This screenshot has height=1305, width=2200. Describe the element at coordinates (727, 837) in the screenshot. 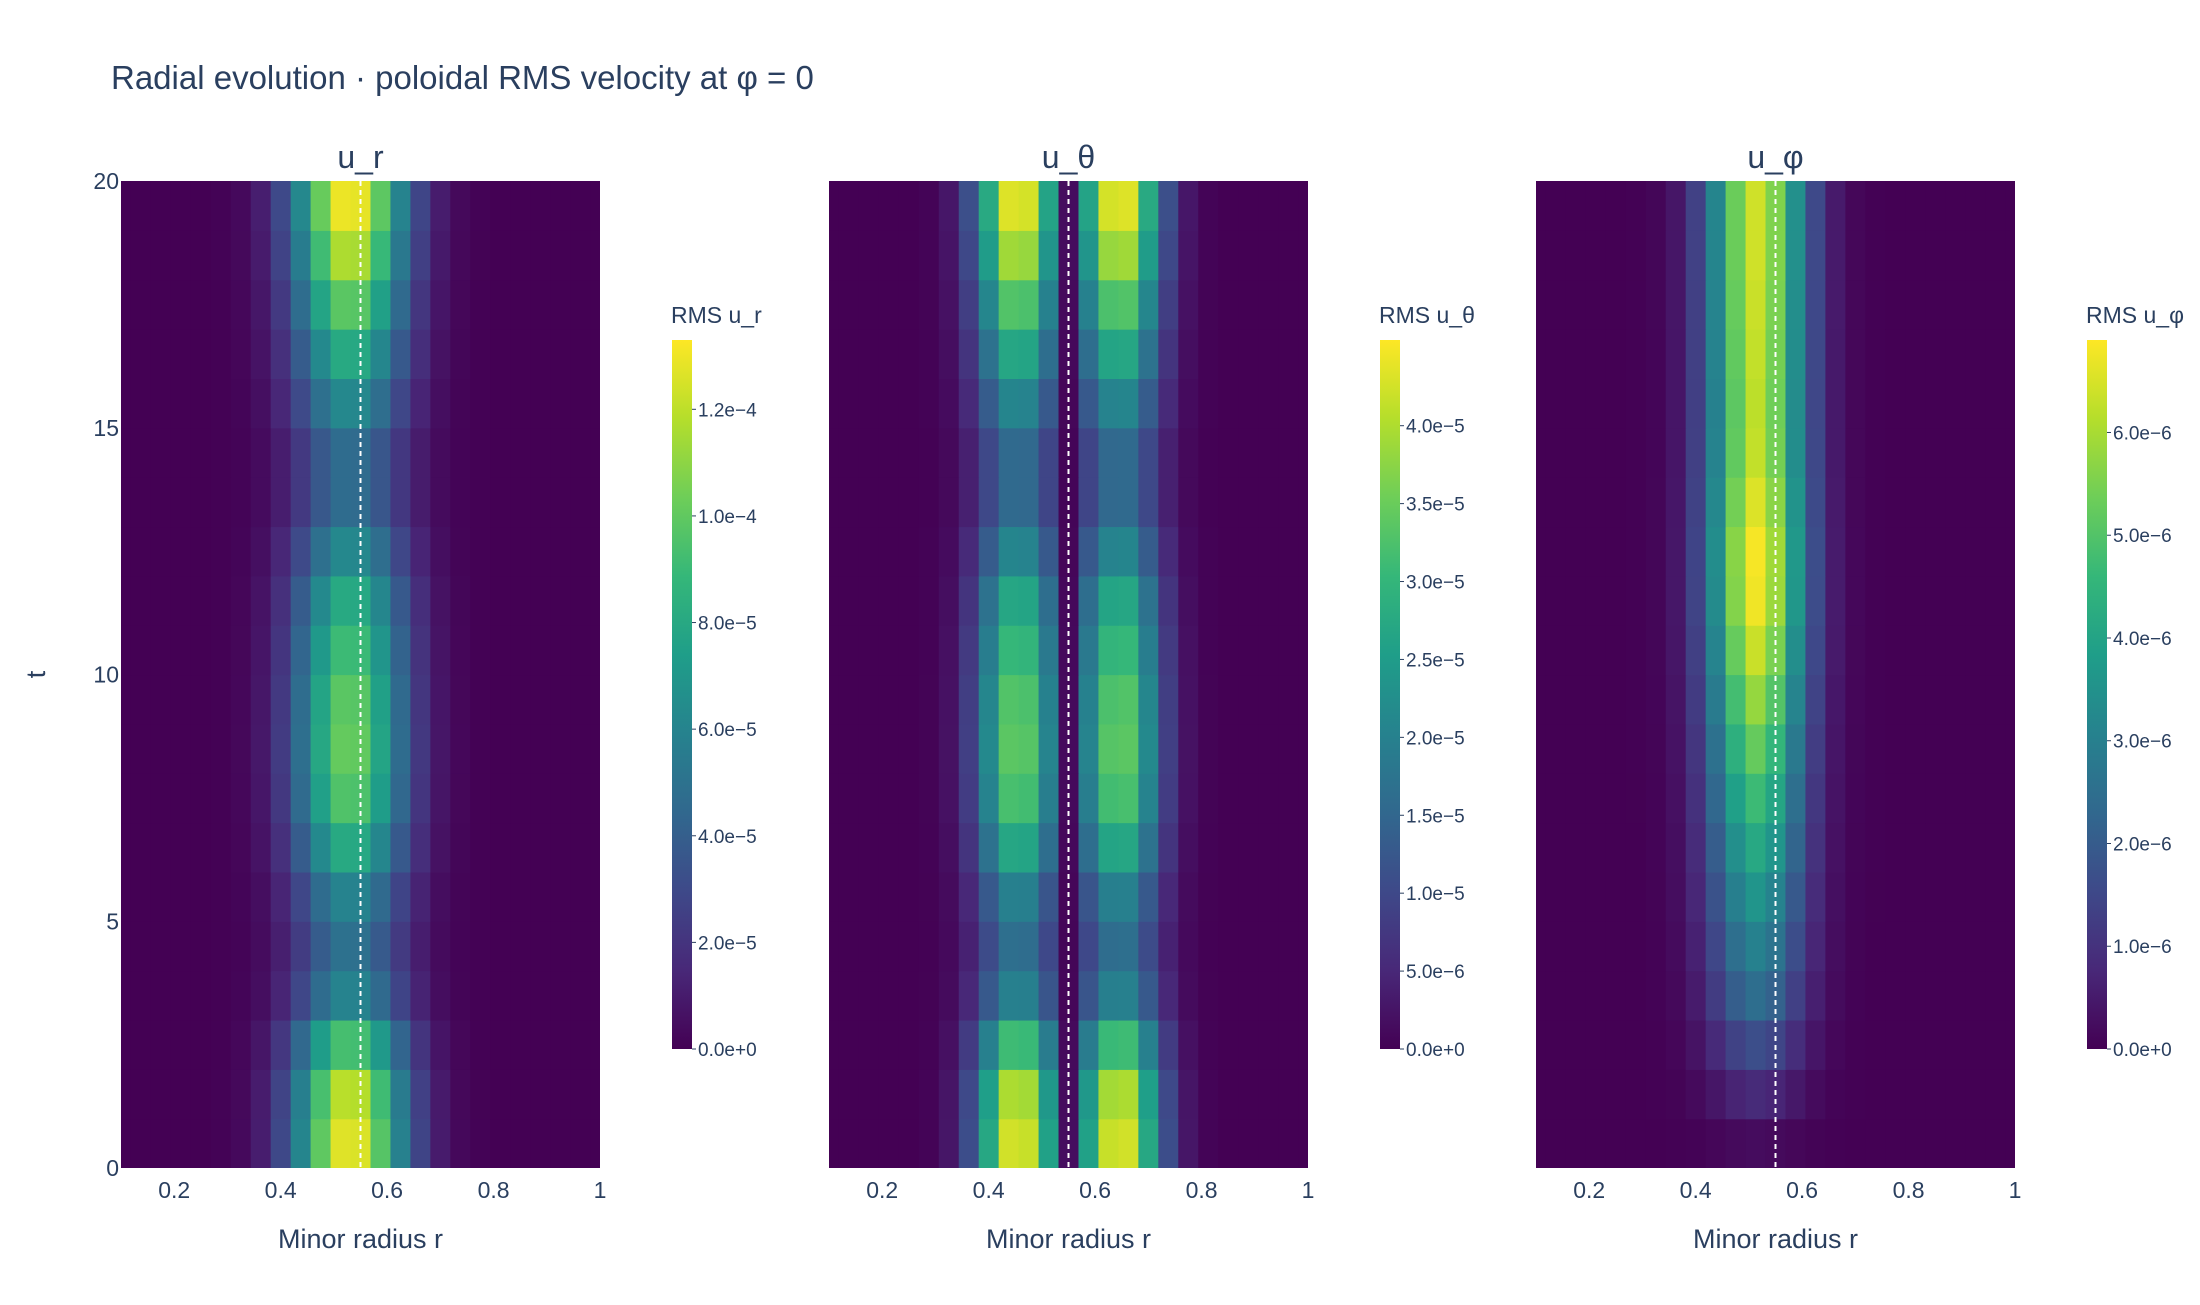

I see `colorbar-tick-label: 4.0e−5` at that location.